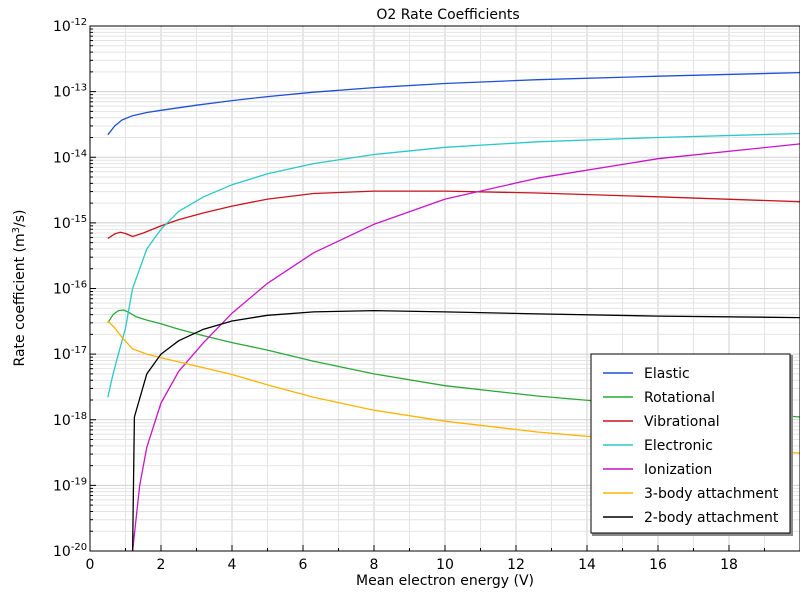 This screenshot has height=597, width=800. Describe the element at coordinates (20, 299) in the screenshot. I see `y-axis-title-main: Rate coefficient (m` at that location.